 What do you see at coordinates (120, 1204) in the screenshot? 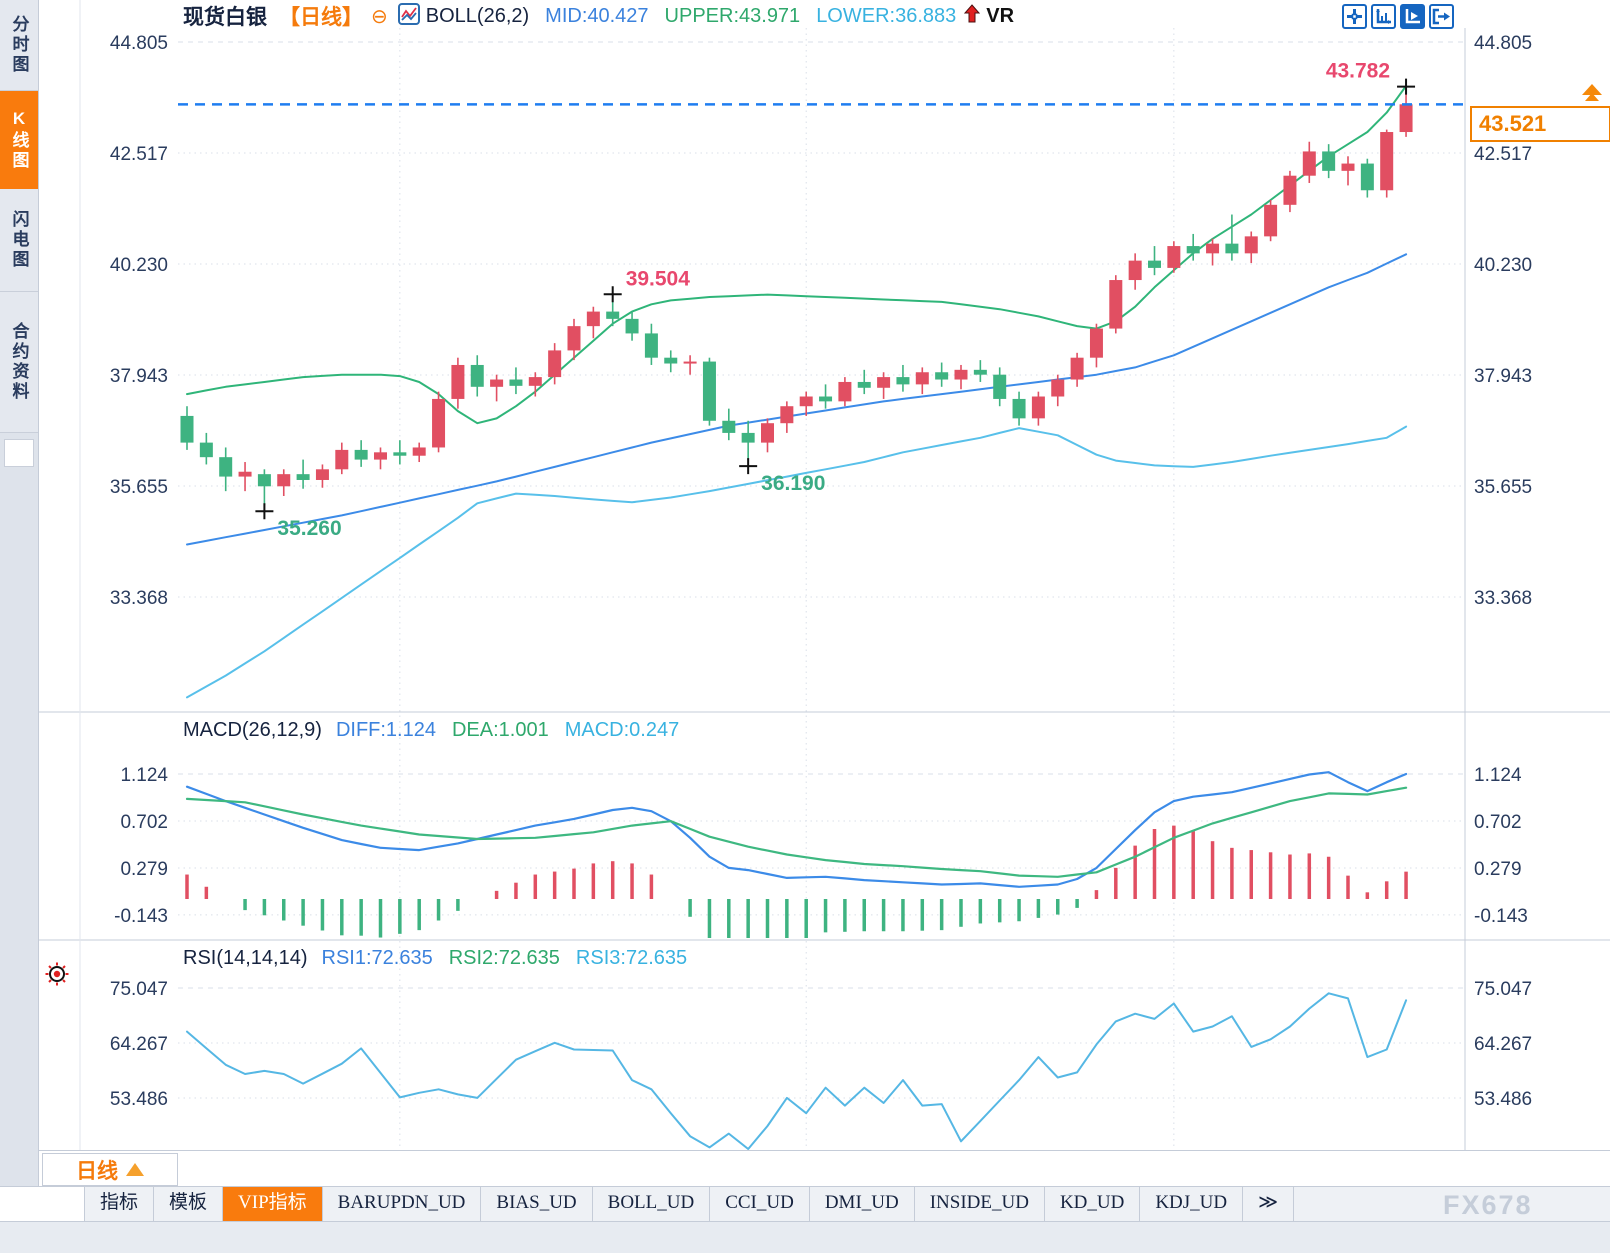
I see `tab-indicators: 指标` at bounding box center [120, 1204].